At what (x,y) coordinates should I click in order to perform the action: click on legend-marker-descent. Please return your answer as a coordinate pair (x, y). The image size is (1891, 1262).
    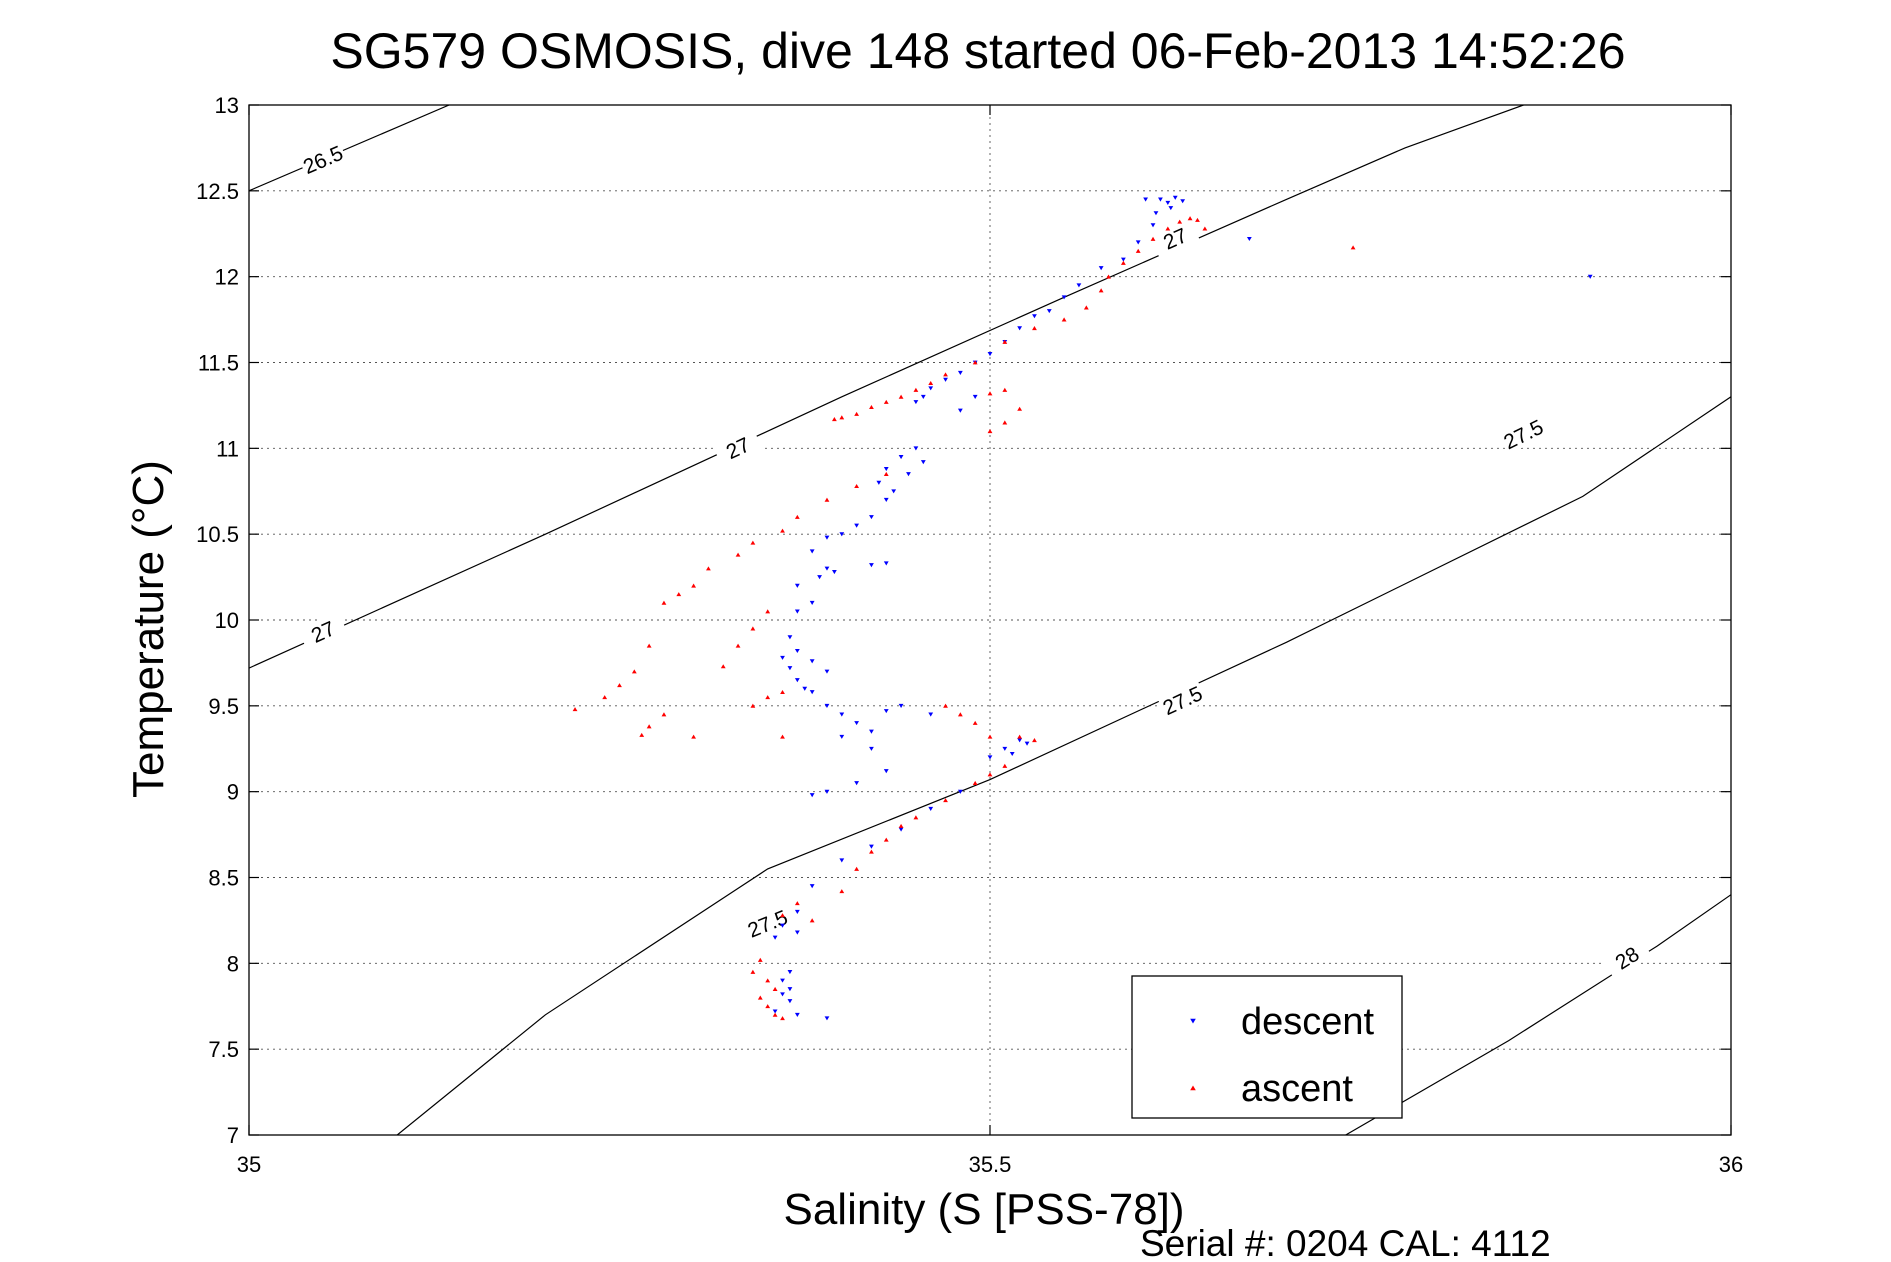
    Looking at the image, I should click on (1193, 1021).